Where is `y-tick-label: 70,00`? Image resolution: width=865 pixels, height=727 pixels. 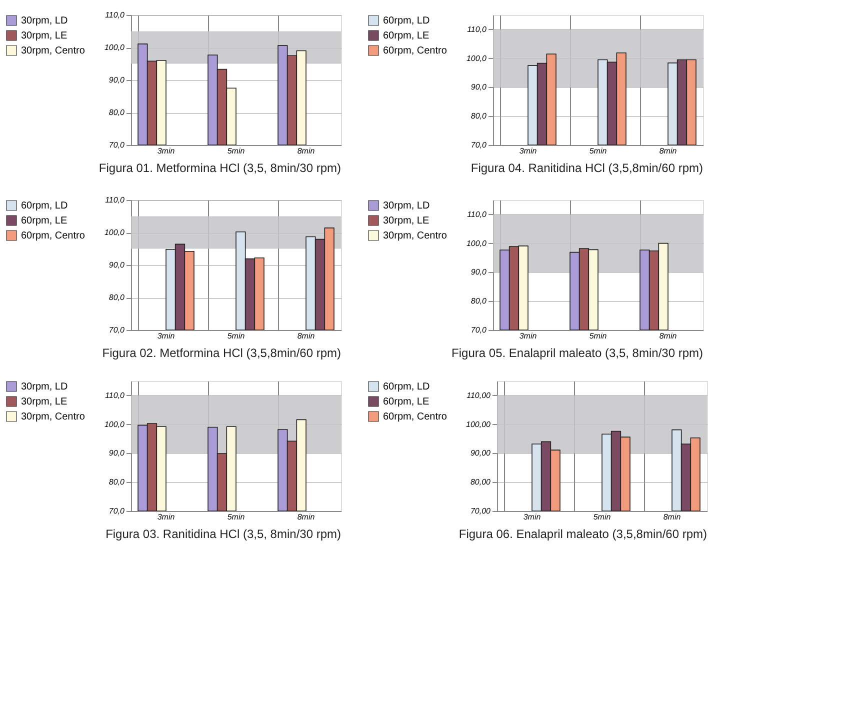
y-tick-label: 70,00 is located at coordinates (481, 511).